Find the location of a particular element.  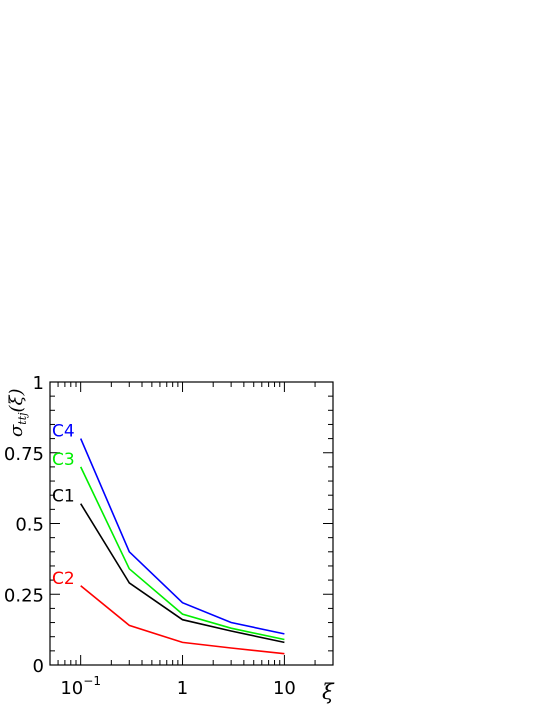

series-lines is located at coordinates (182, 546).